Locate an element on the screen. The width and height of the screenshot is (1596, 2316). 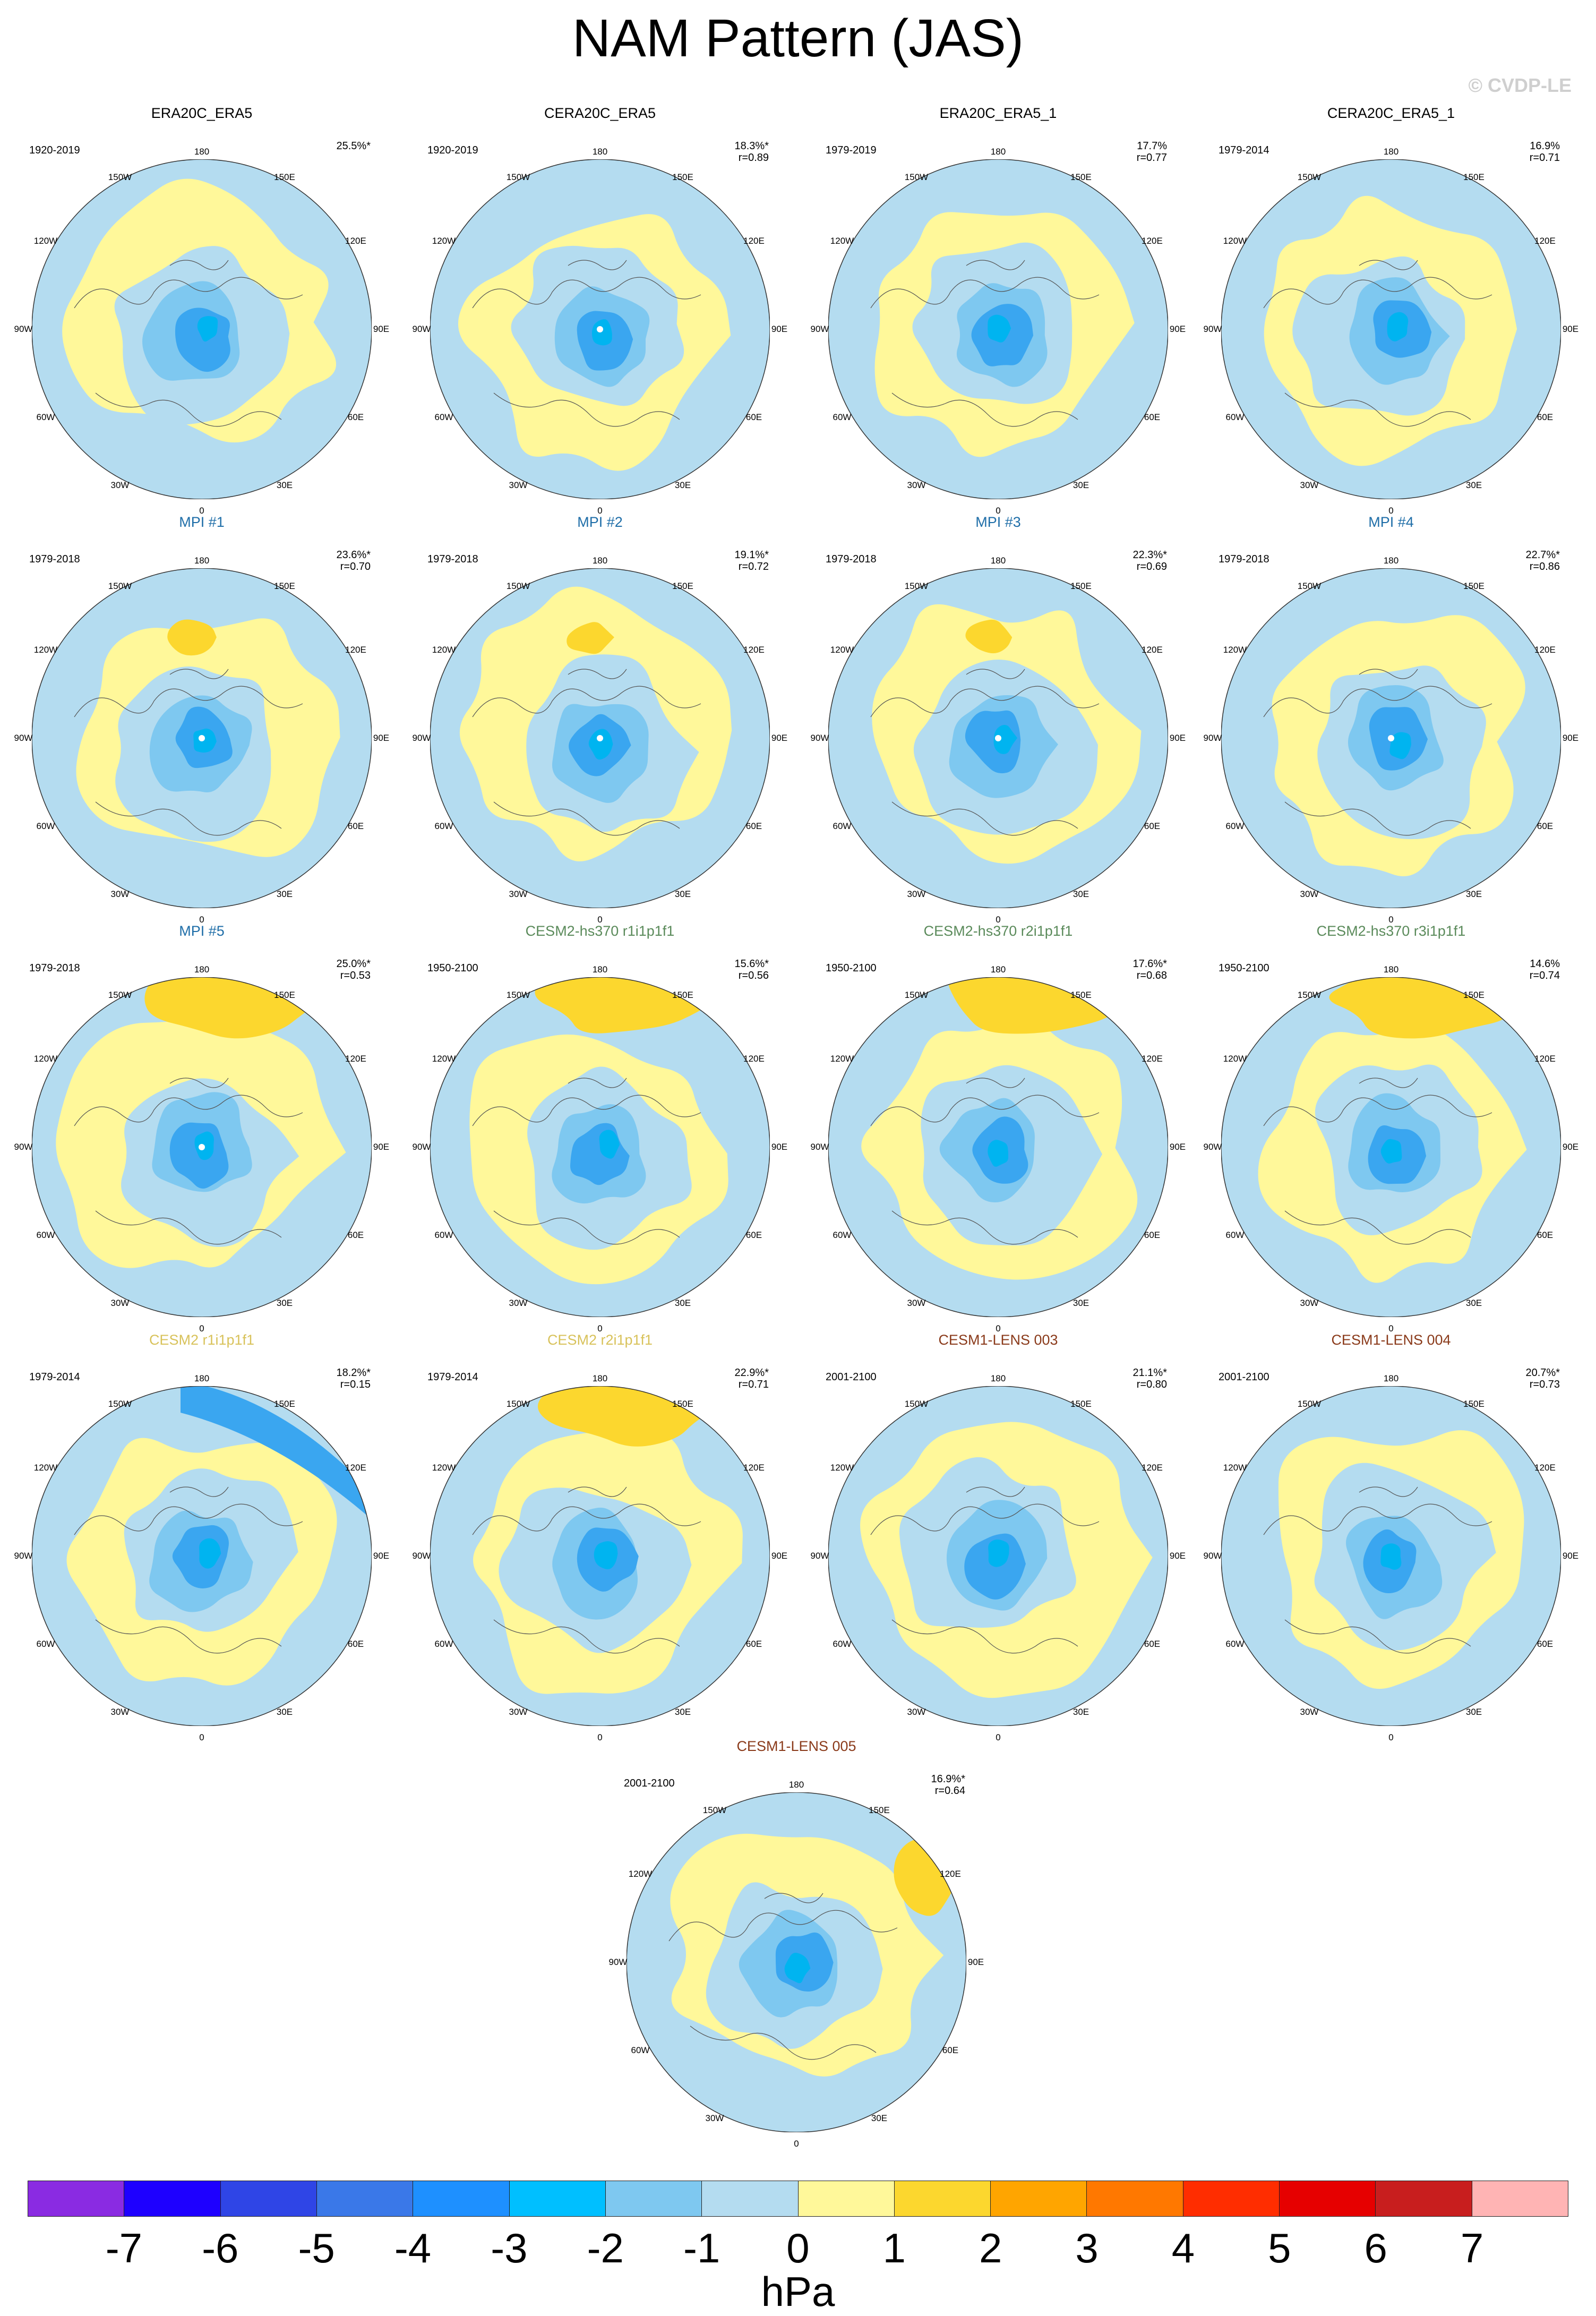
panel-years: 2001-2100 is located at coordinates (649, 1783).